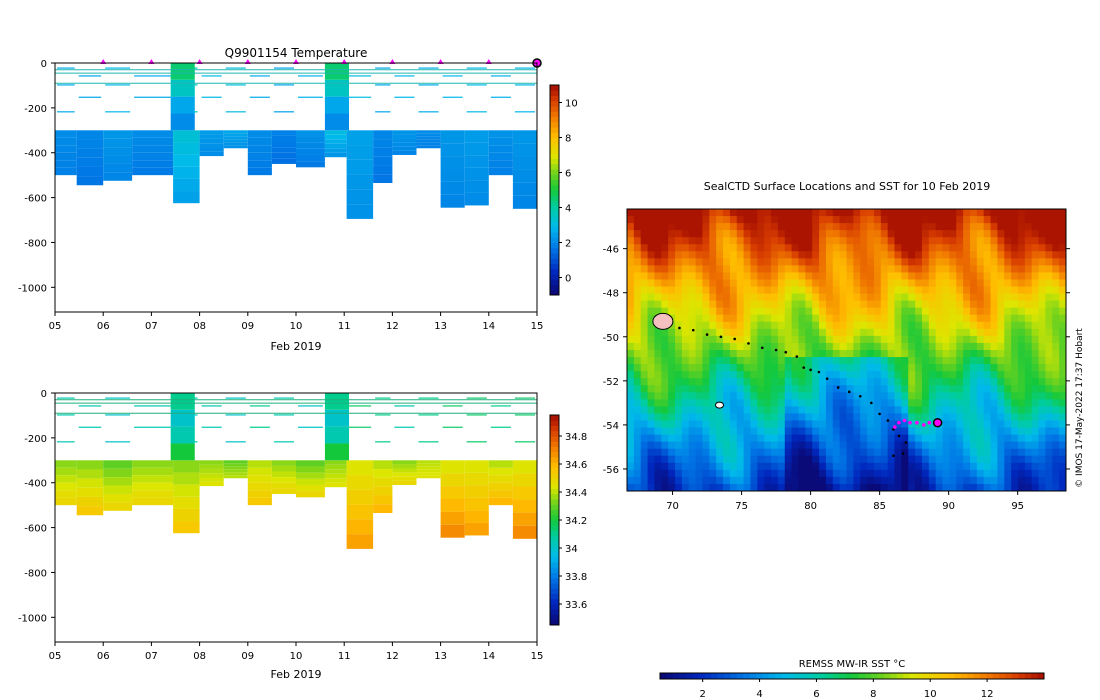 The height and width of the screenshot is (700, 1100). I want to click on sst-colorbar-tick-label: 8, so click(873, 694).